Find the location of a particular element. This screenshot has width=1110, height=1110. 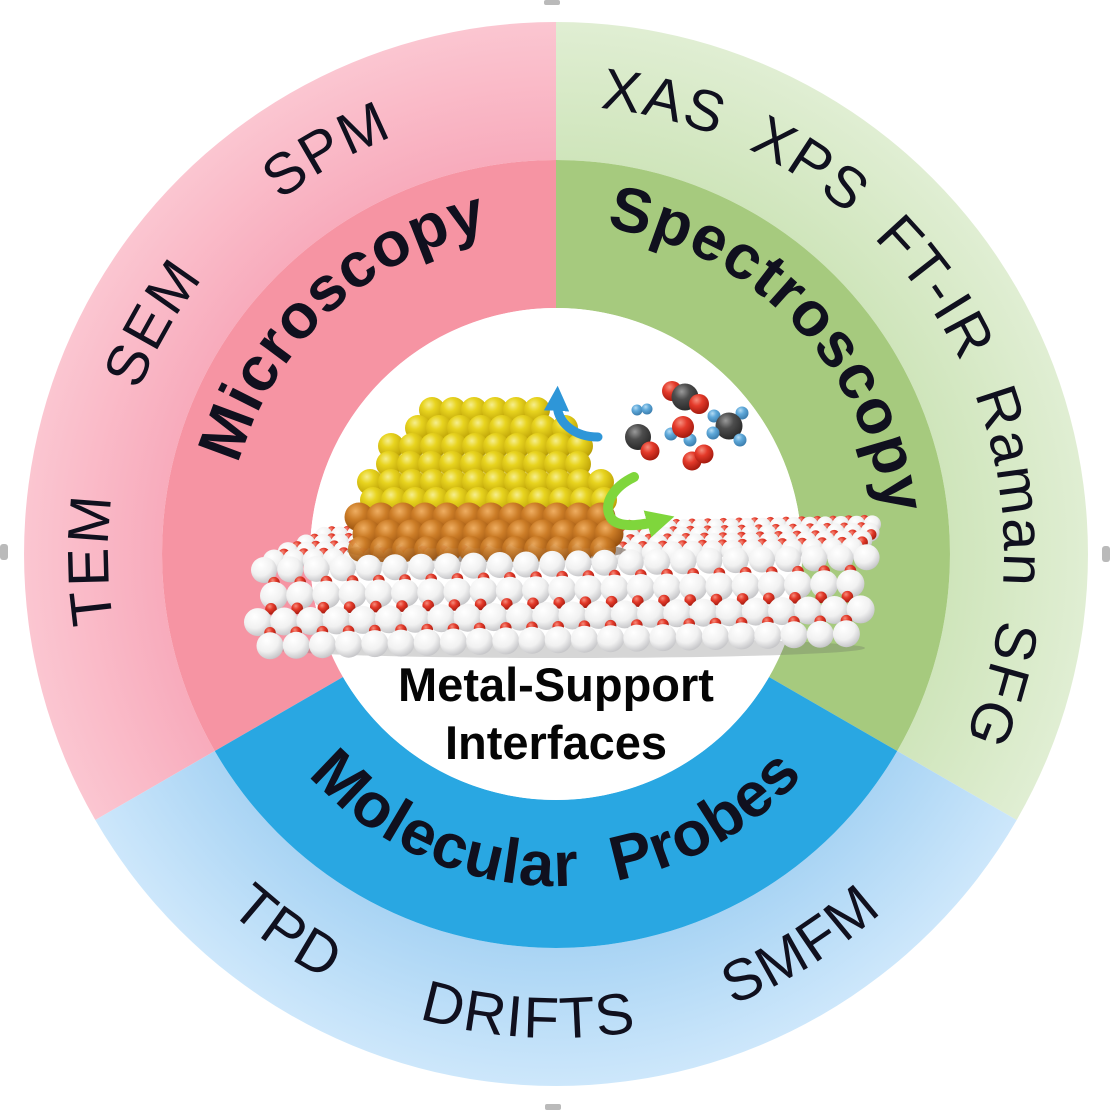

o2-molecule-icon is located at coordinates (698, 457).